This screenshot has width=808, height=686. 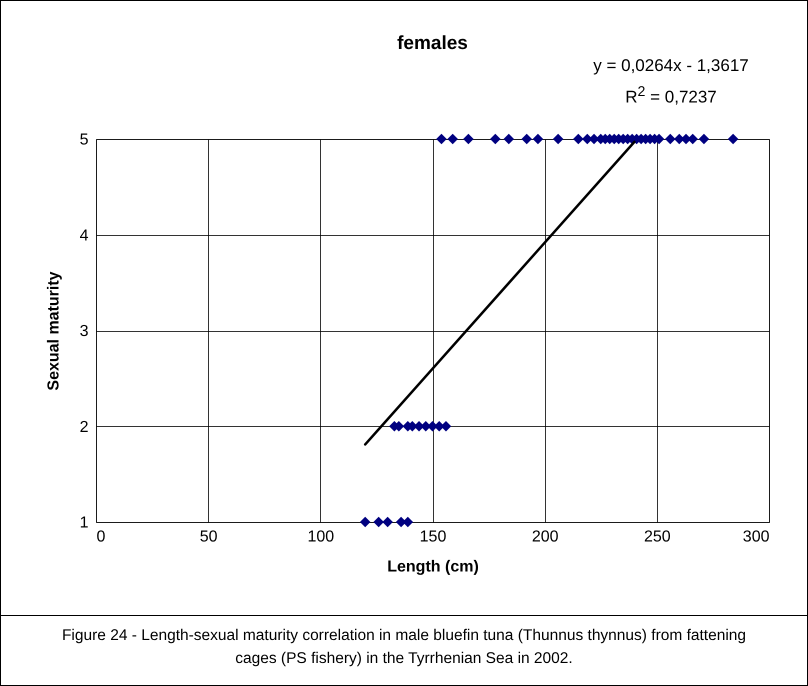 What do you see at coordinates (84, 427) in the screenshot?
I see `y-tick-label: 2` at bounding box center [84, 427].